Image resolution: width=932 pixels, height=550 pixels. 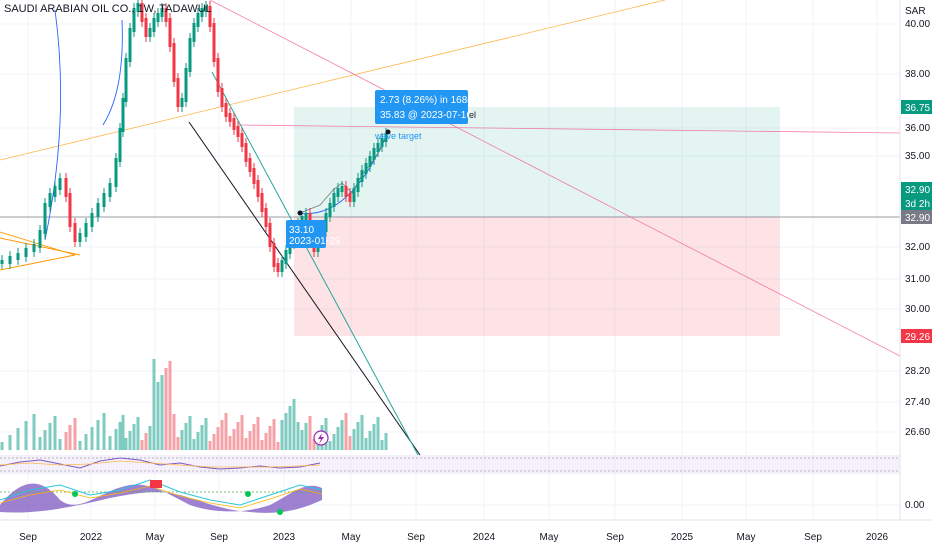 What do you see at coordinates (160, 464) in the screenshot?
I see `rsi-signal` at bounding box center [160, 464].